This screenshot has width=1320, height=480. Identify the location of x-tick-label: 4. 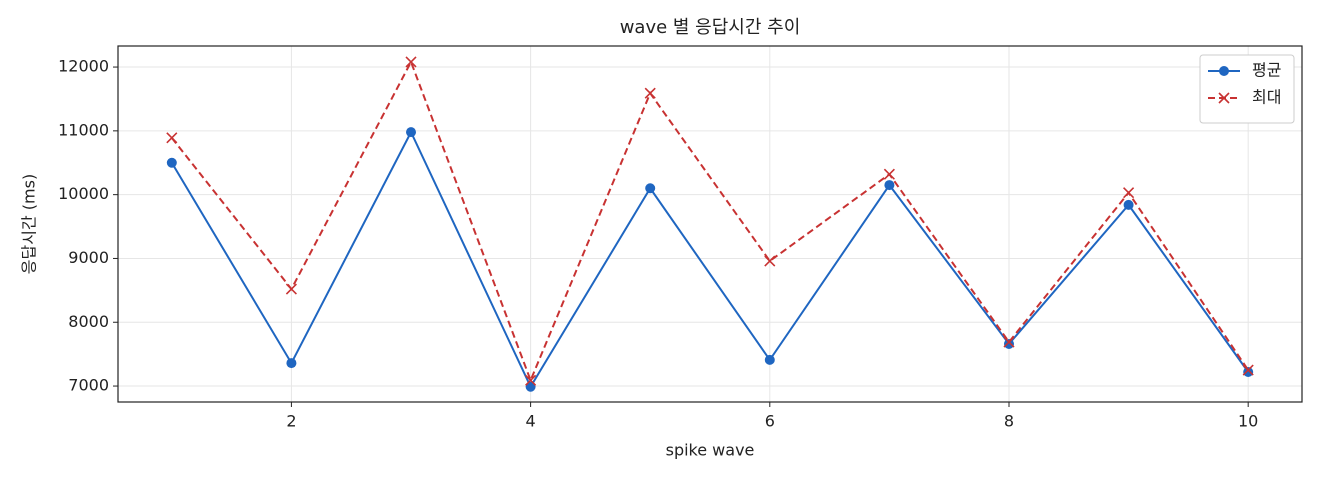
(531, 421).